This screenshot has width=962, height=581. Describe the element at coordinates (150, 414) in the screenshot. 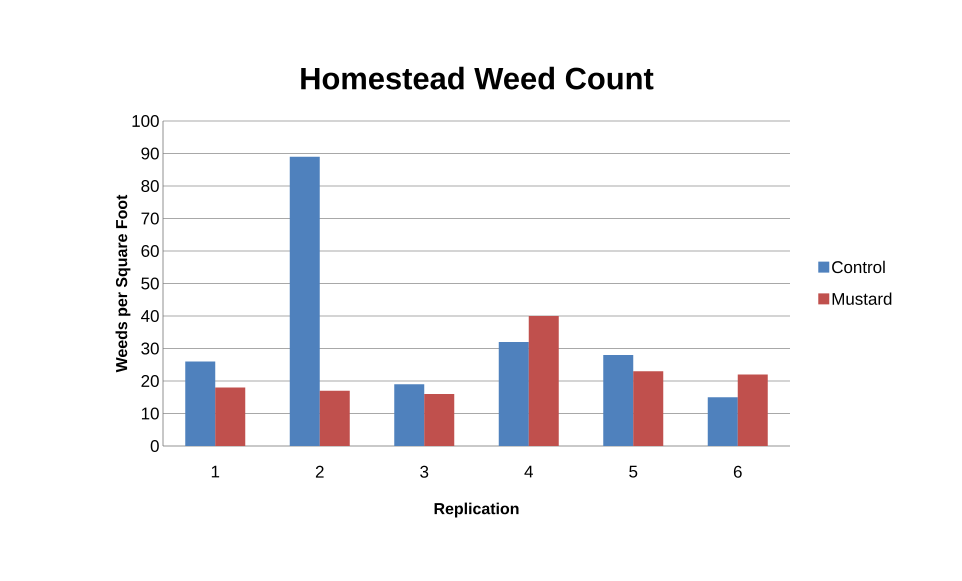

I see `y-tick-label: 10` at that location.